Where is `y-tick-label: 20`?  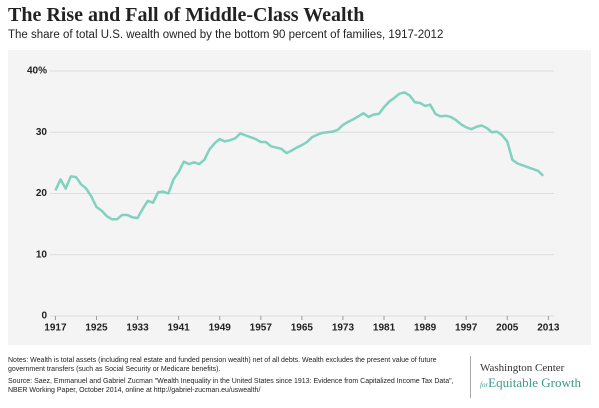 y-tick-label: 20 is located at coordinates (42, 193).